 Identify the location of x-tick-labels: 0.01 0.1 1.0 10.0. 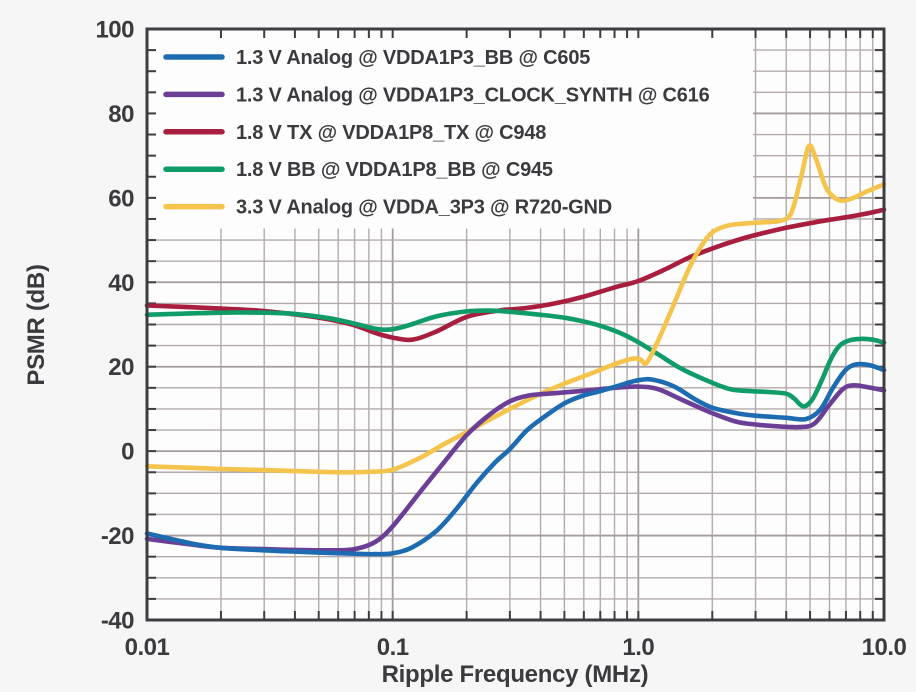
(516, 647).